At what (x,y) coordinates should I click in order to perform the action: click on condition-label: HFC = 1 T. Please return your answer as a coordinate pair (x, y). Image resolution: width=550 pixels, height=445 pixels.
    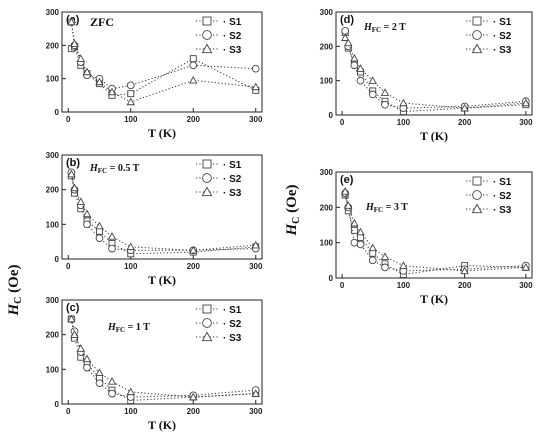
    Looking at the image, I should click on (128, 328).